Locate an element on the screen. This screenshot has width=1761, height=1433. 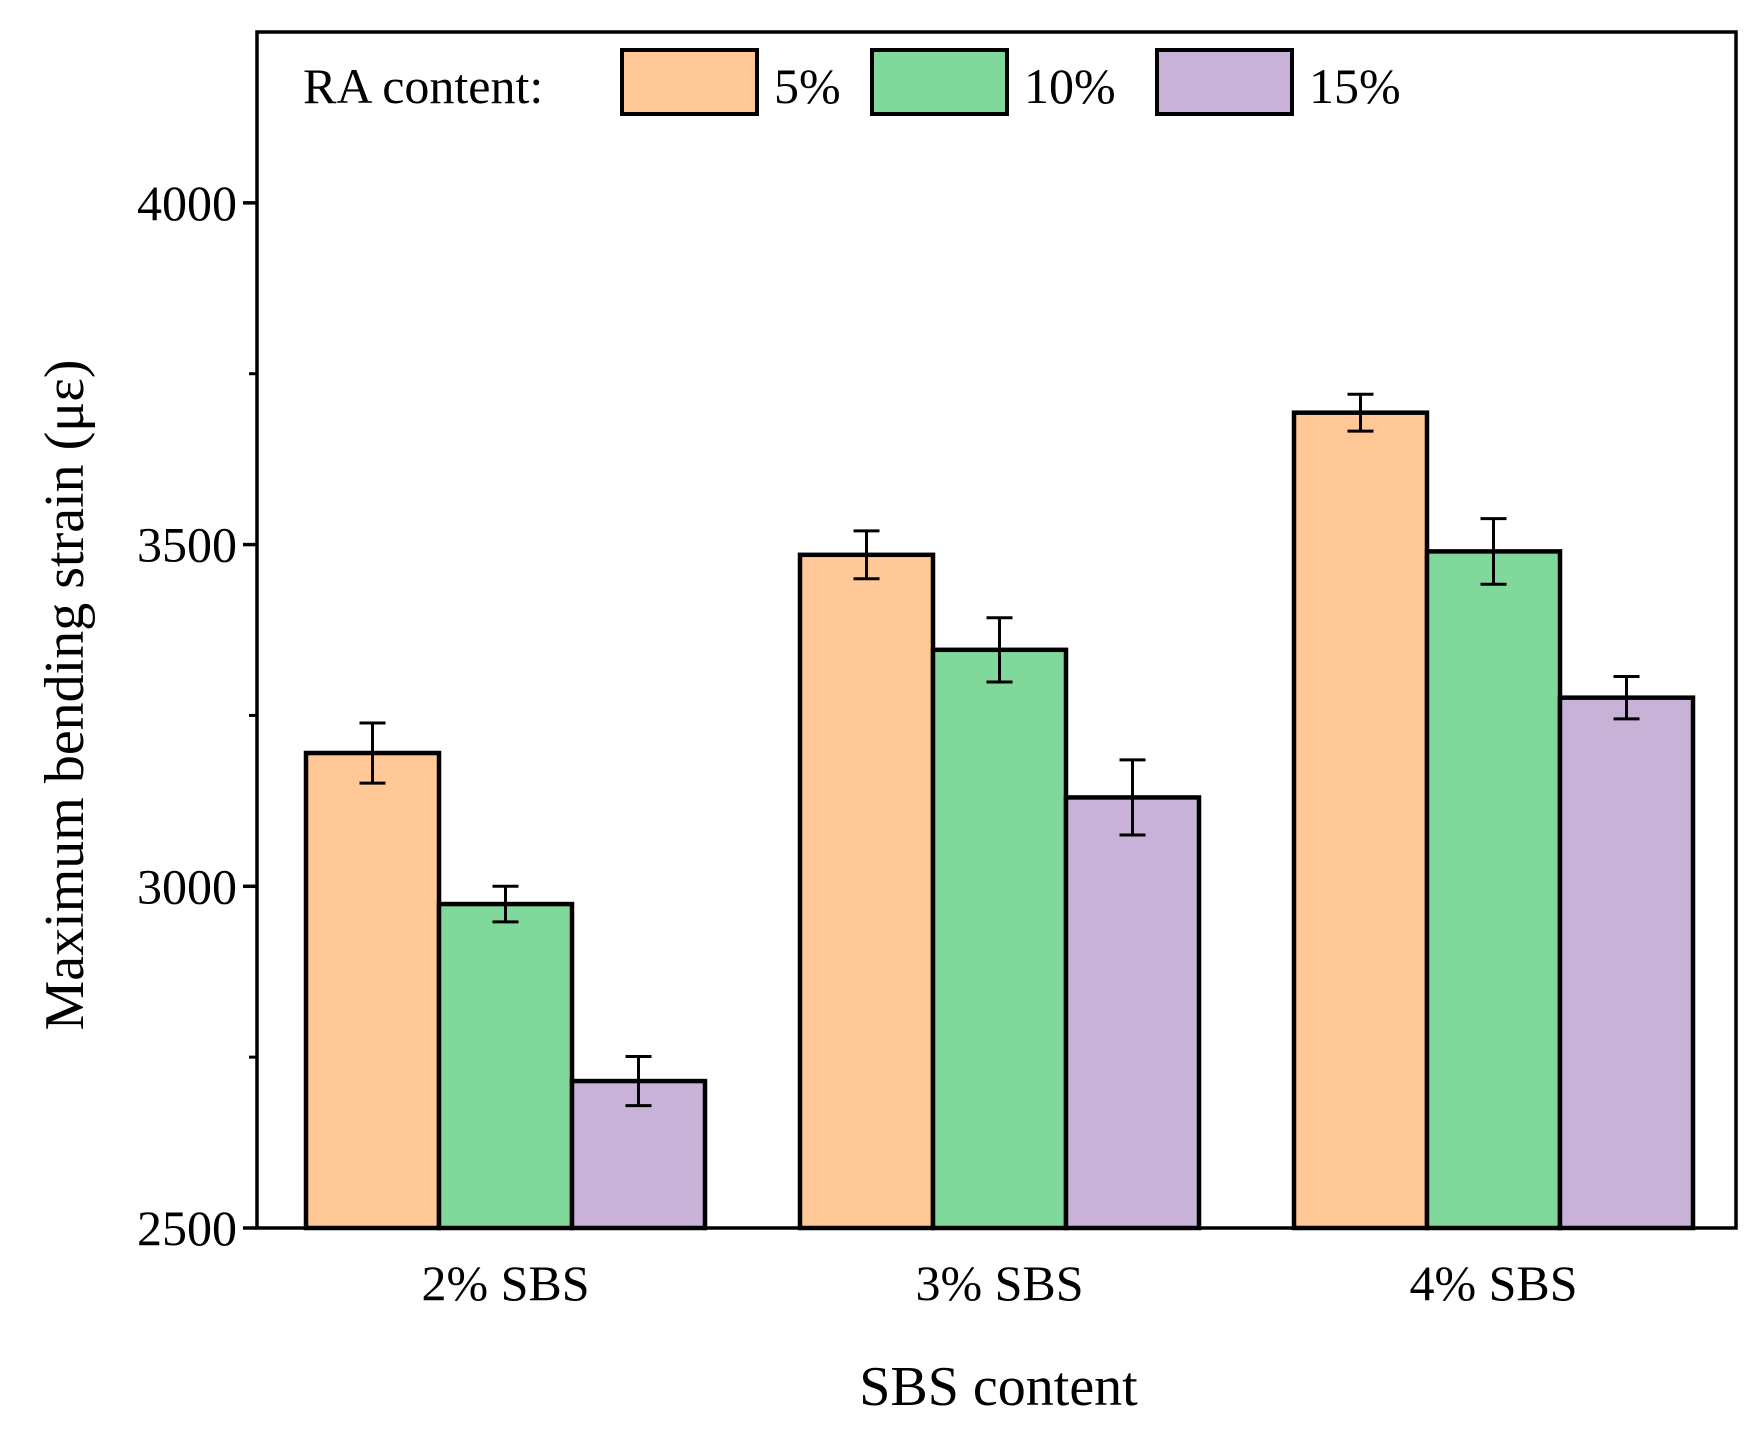
x-tick-label: 3% SBS is located at coordinates (999, 1283).